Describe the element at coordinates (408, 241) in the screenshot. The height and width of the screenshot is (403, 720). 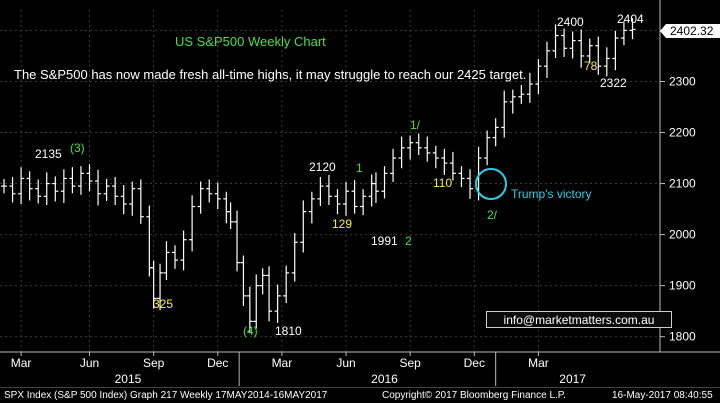
I see `wave-label-2: 2` at that location.